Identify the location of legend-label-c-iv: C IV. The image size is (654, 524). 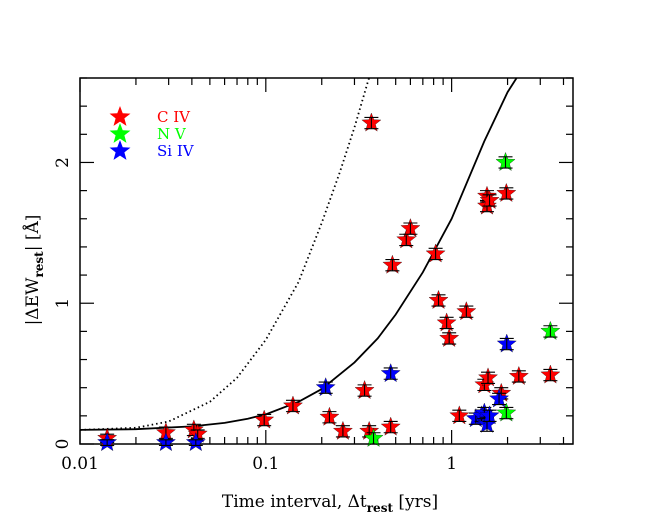
(174, 117).